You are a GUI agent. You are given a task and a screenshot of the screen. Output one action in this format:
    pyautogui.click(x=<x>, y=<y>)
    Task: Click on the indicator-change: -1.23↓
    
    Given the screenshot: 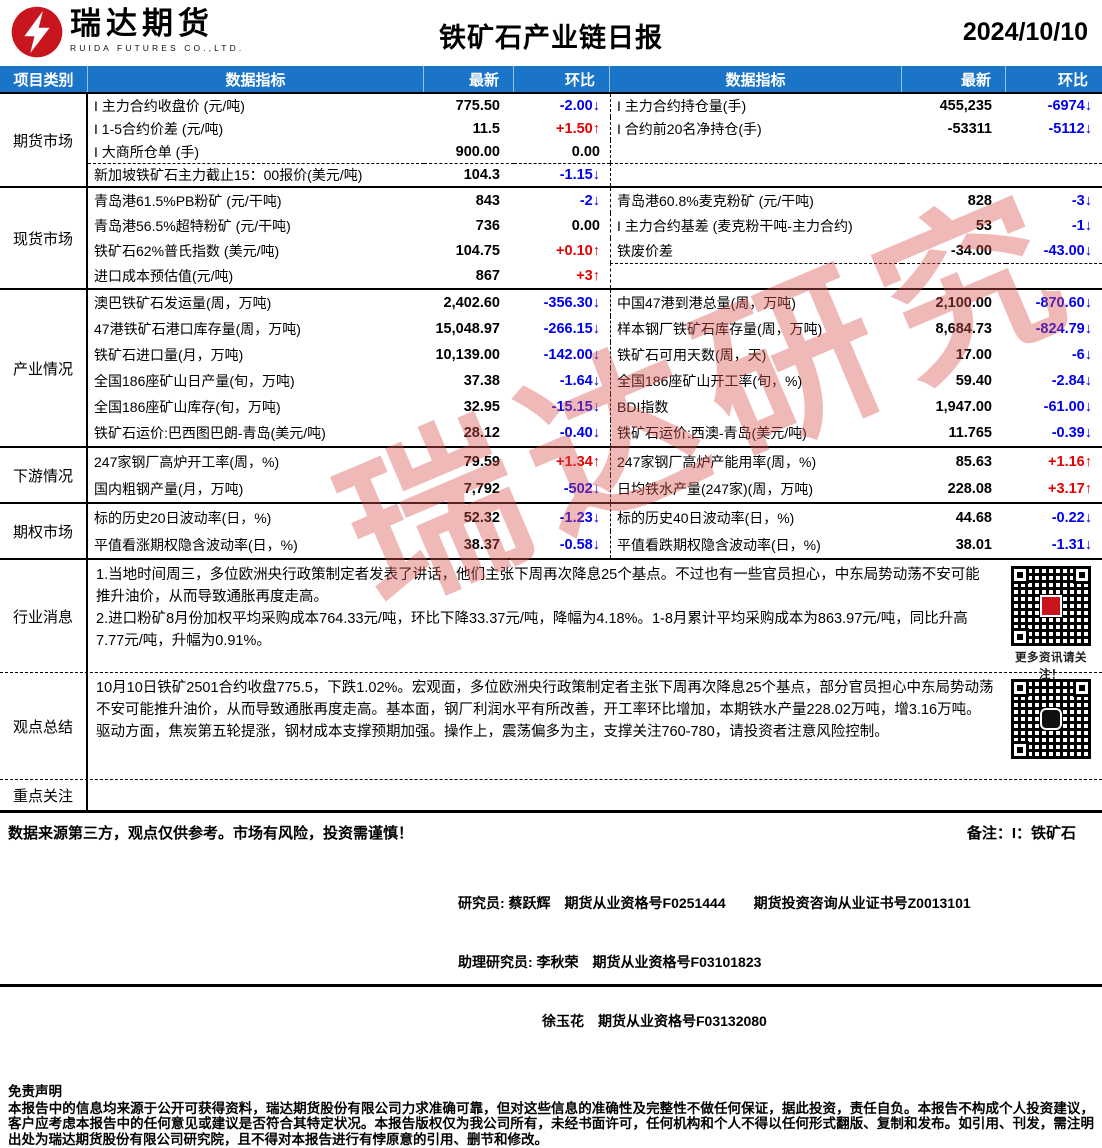 What is the action you would take?
    pyautogui.click(x=579, y=517)
    